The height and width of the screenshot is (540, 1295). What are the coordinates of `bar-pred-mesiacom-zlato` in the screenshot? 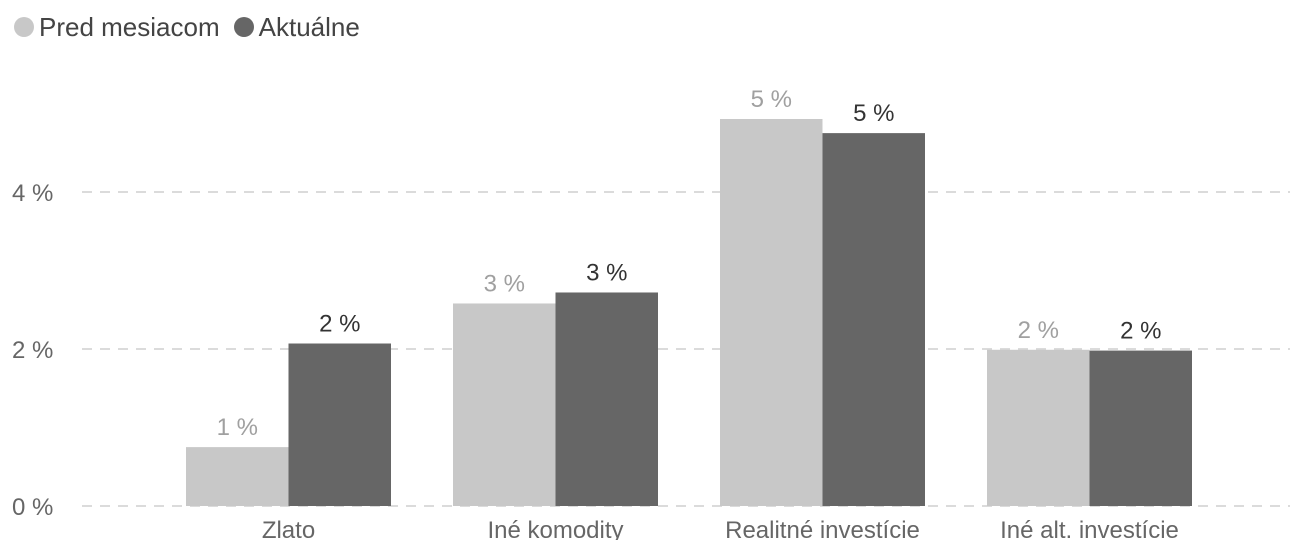 It's located at (237, 476).